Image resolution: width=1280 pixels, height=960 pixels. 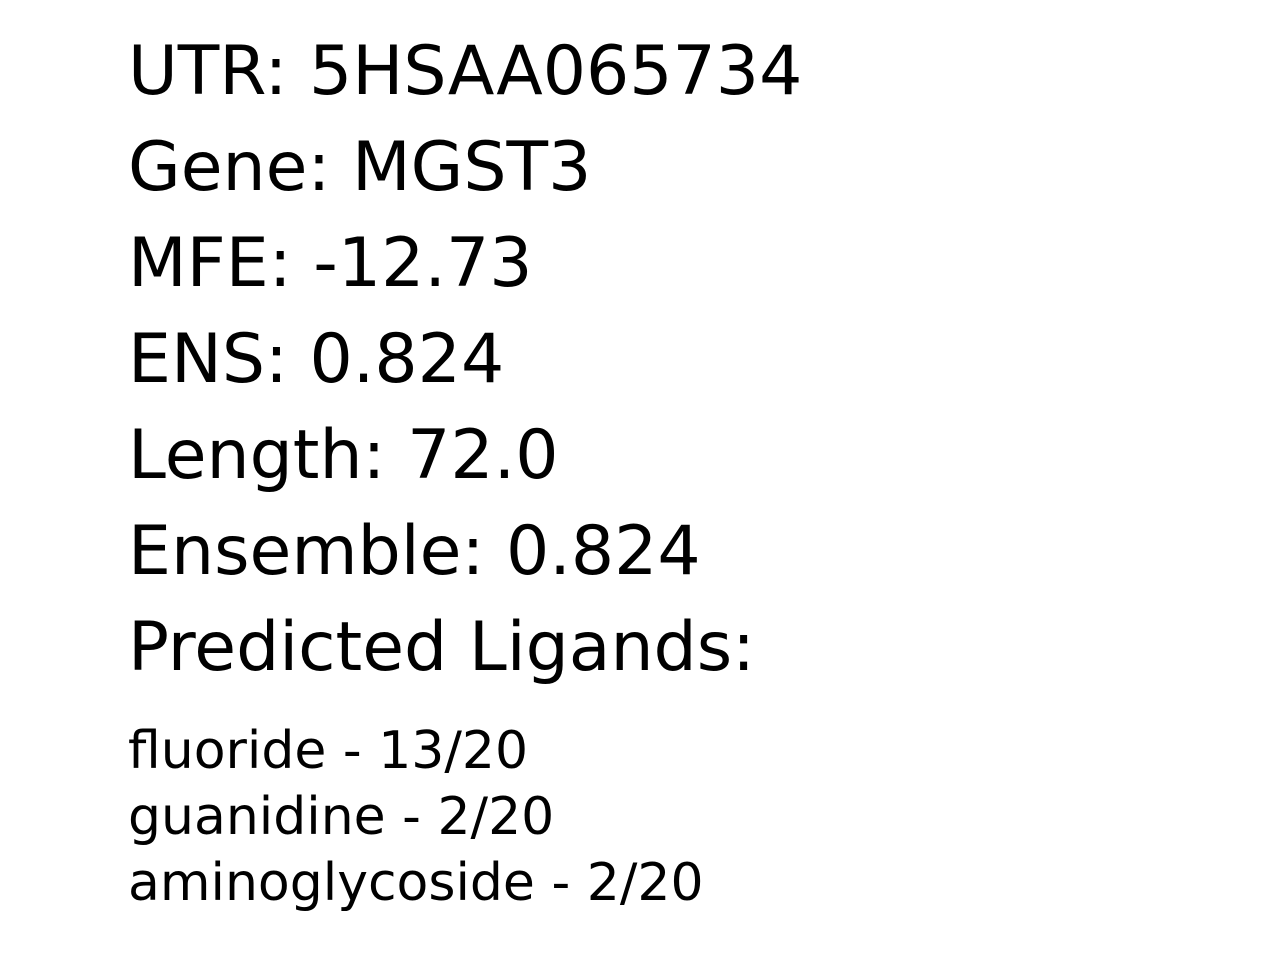 I want to click on length-label: Length, so click(x=245, y=455).